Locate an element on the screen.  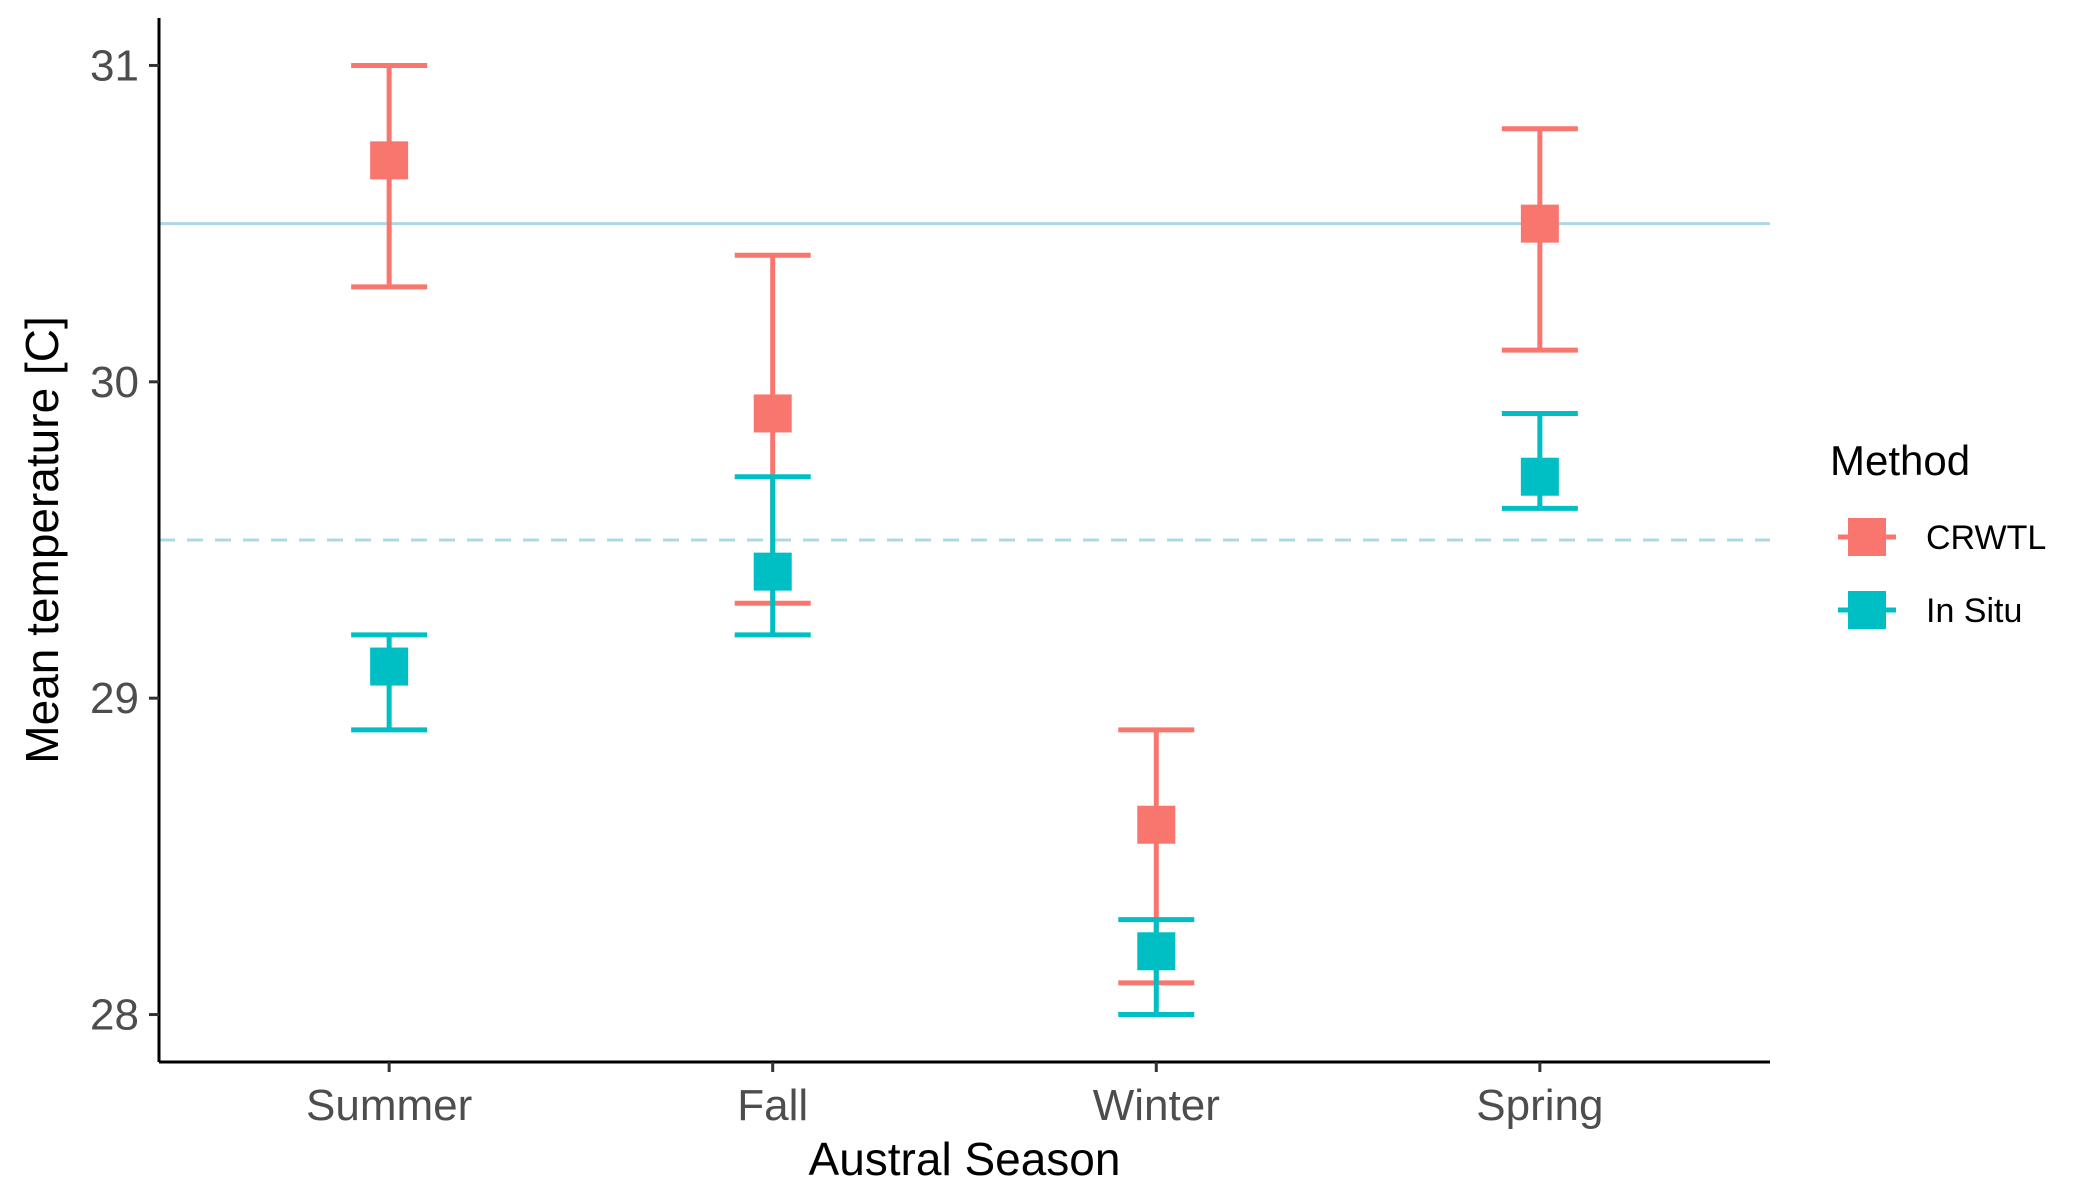
x-tick-label: Winter is located at coordinates (1156, 1105).